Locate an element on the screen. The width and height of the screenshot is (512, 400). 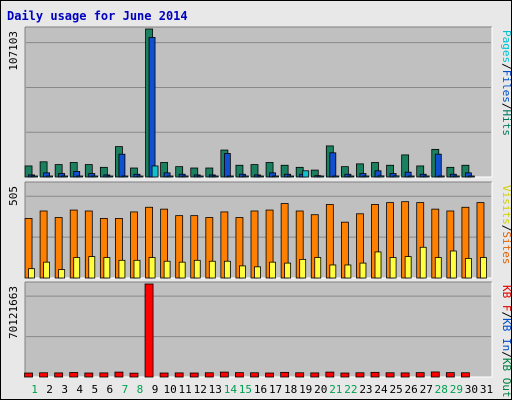
x-tick-label: 19 is located at coordinates (305, 389).